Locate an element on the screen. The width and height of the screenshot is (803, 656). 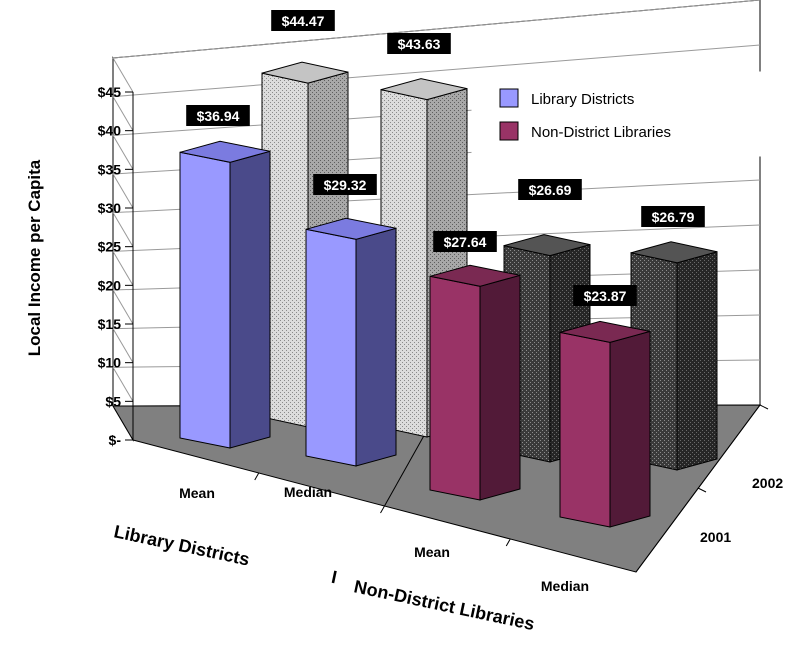
group-separator-label: I is located at coordinates (334, 577).